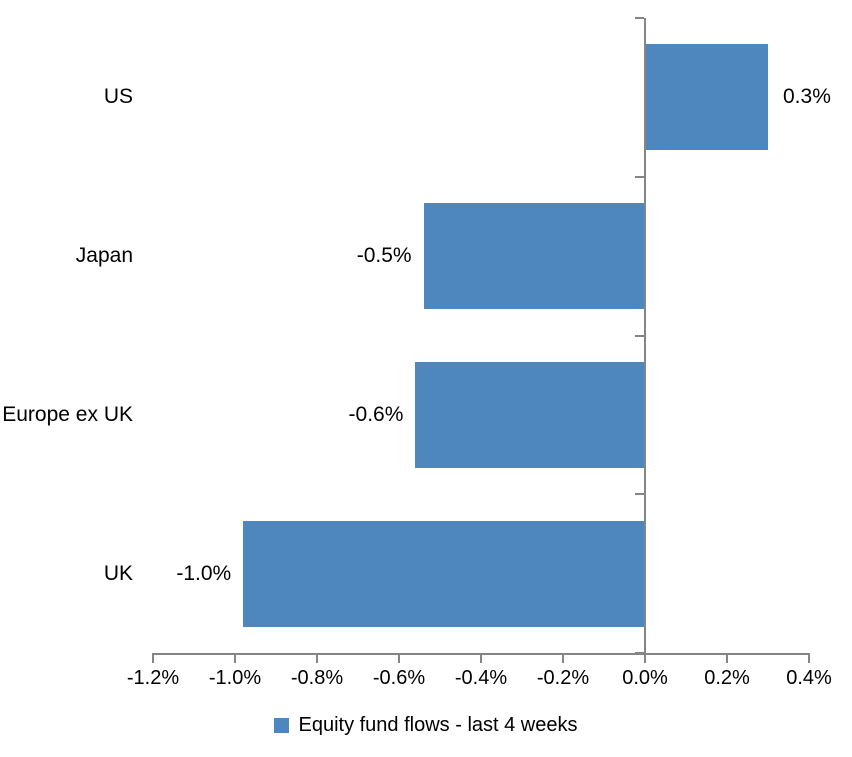 This screenshot has width=852, height=757. I want to click on data-label: -0.5%, so click(384, 256).